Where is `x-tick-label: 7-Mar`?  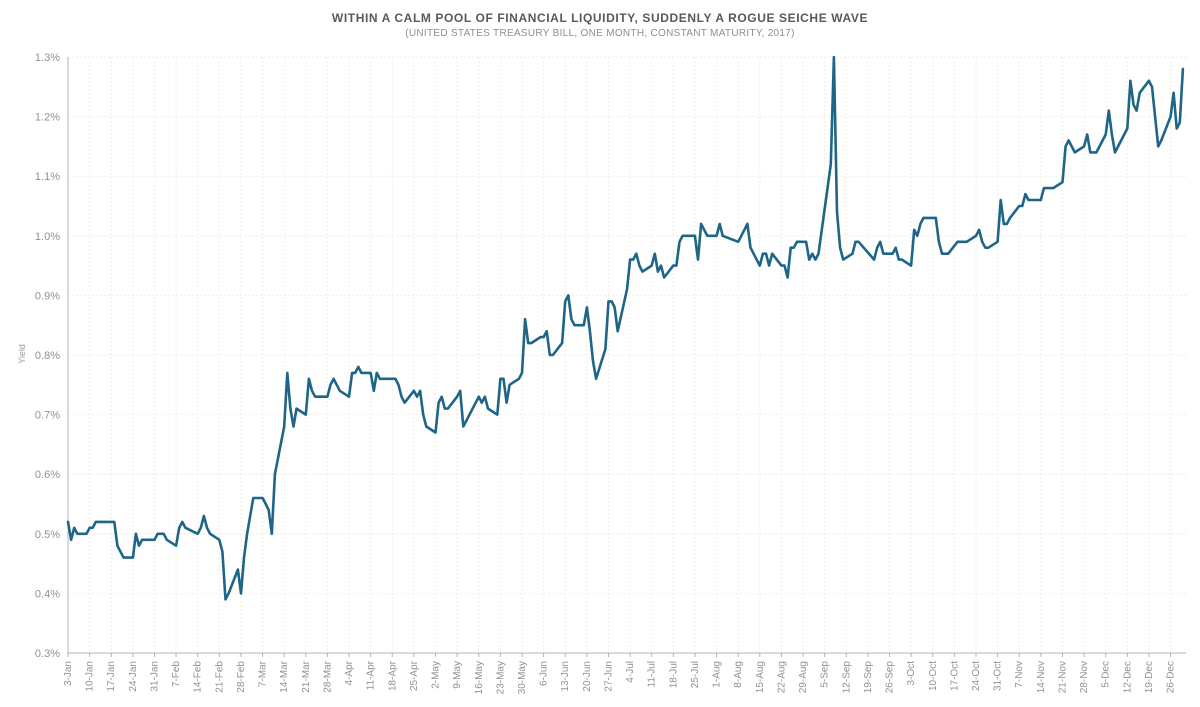 x-tick-label: 7-Mar is located at coordinates (263, 673).